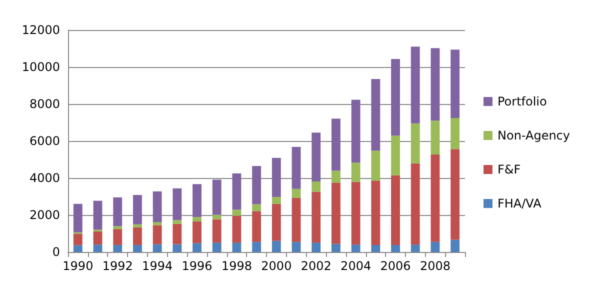 The width and height of the screenshot is (593, 305). Describe the element at coordinates (41, 67) in the screenshot. I see `y-tick-label: 10000` at that location.